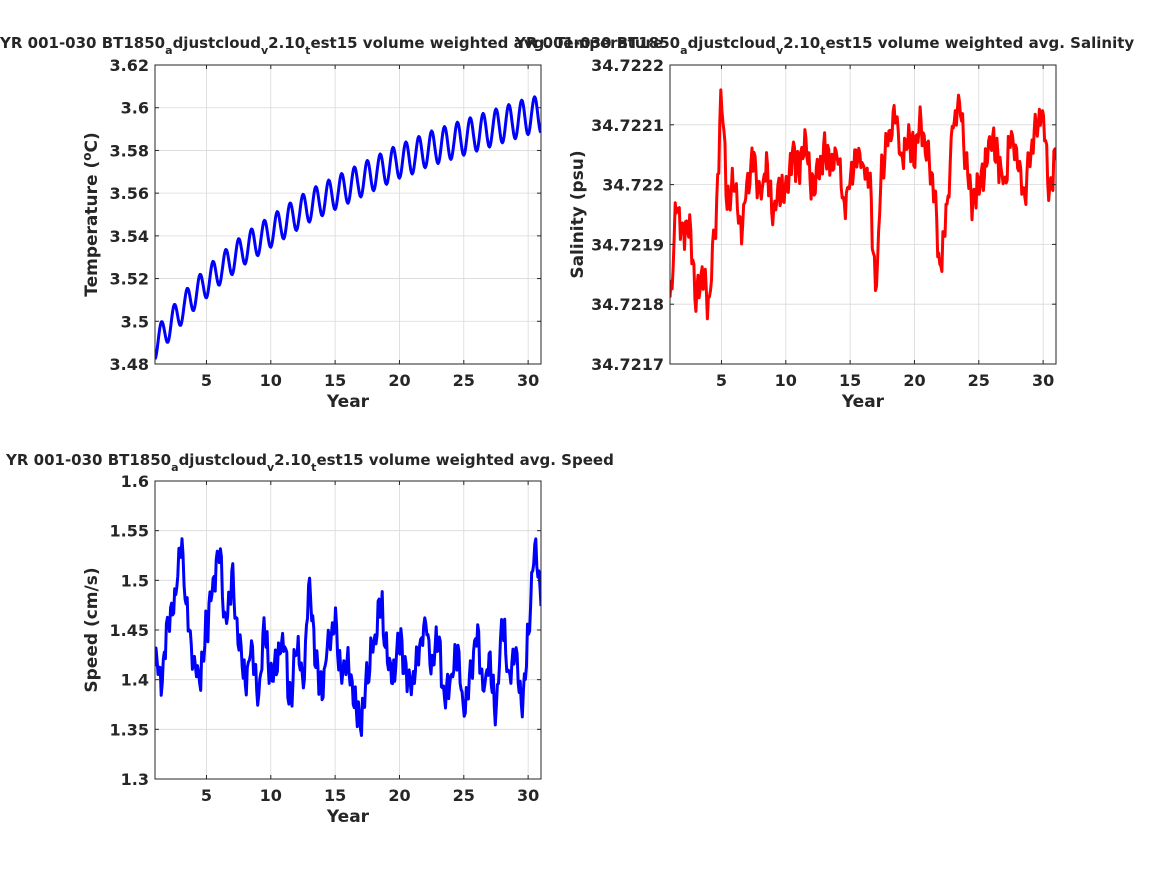 The image size is (1167, 875). I want to click on y-tick-label: 34.7218, so click(627, 304).